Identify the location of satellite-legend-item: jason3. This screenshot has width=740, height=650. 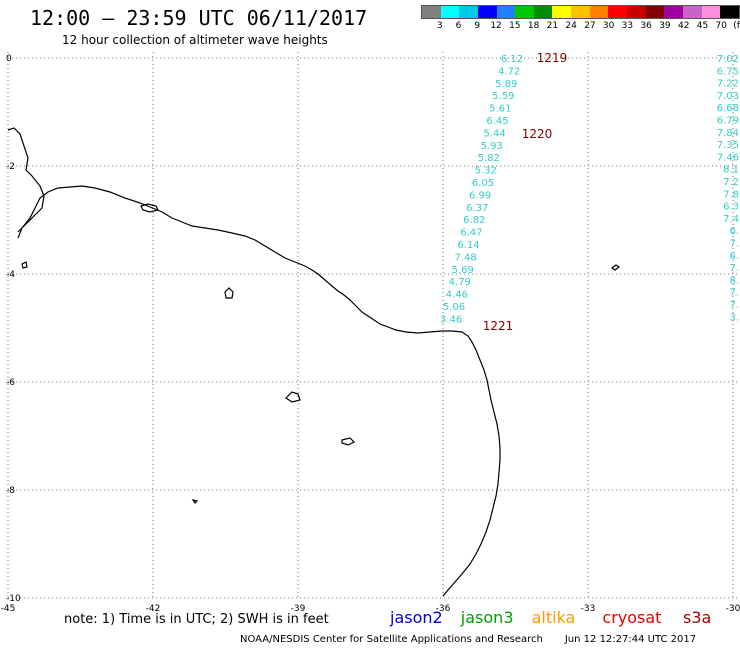
(487, 617).